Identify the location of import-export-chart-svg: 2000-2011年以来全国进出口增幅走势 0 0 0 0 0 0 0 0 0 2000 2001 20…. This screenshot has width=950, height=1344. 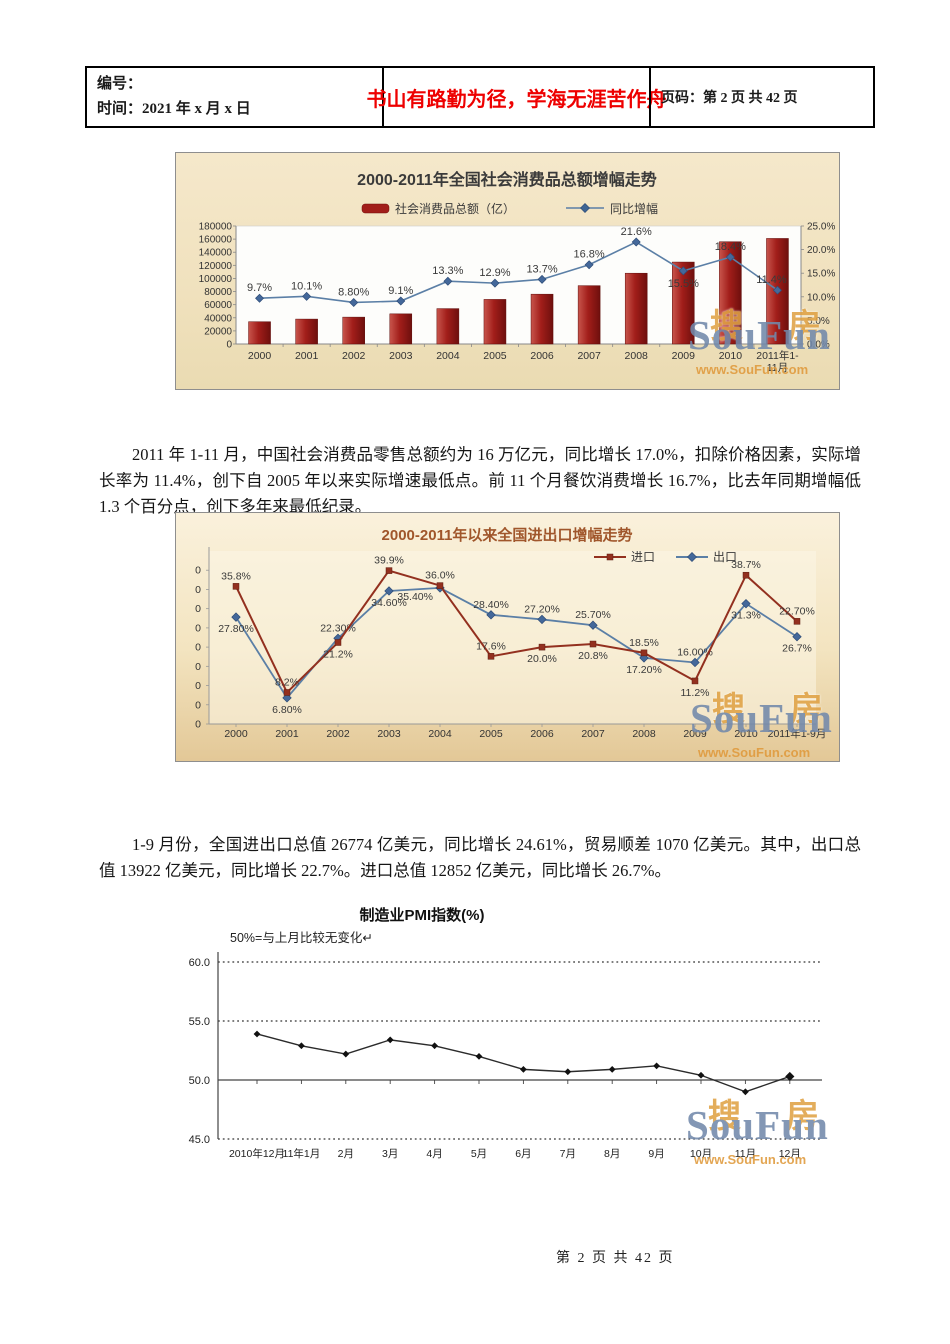
(511, 633).